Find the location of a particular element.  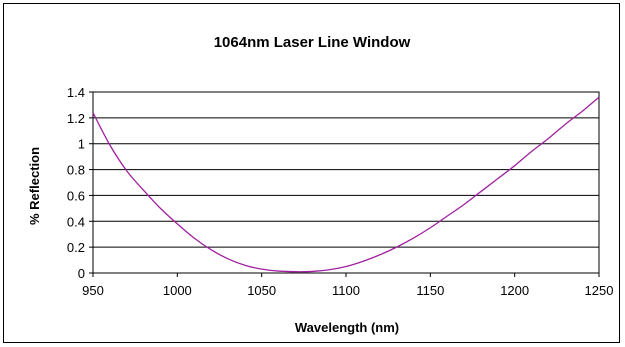

y-tick-label: 0.6 is located at coordinates (76, 195).